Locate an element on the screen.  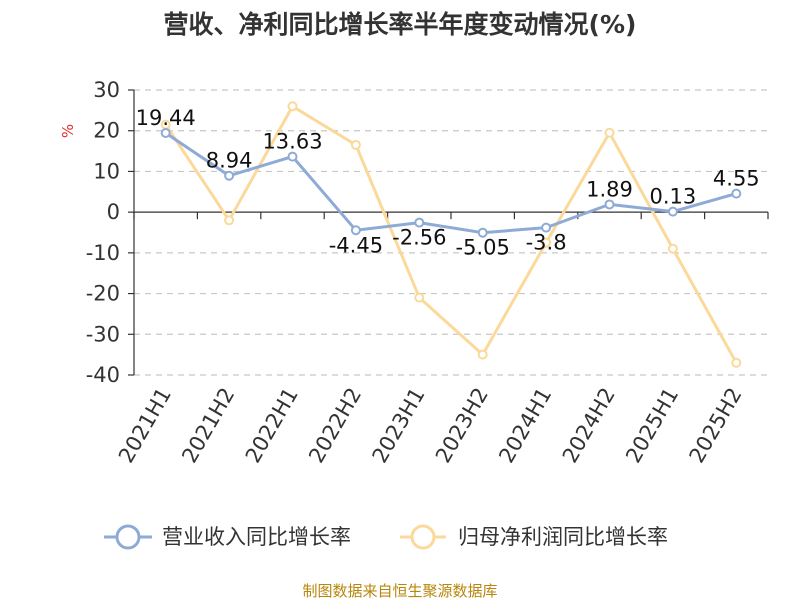
legend-marker-revenue is located at coordinates (128, 537).